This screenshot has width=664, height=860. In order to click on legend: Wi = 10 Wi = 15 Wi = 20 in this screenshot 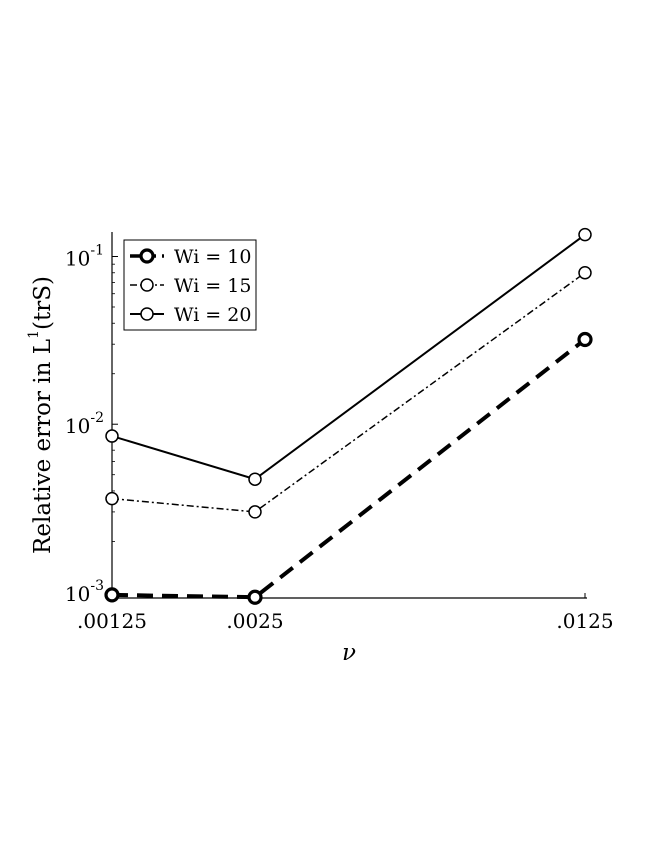, I will do `click(190, 285)`.